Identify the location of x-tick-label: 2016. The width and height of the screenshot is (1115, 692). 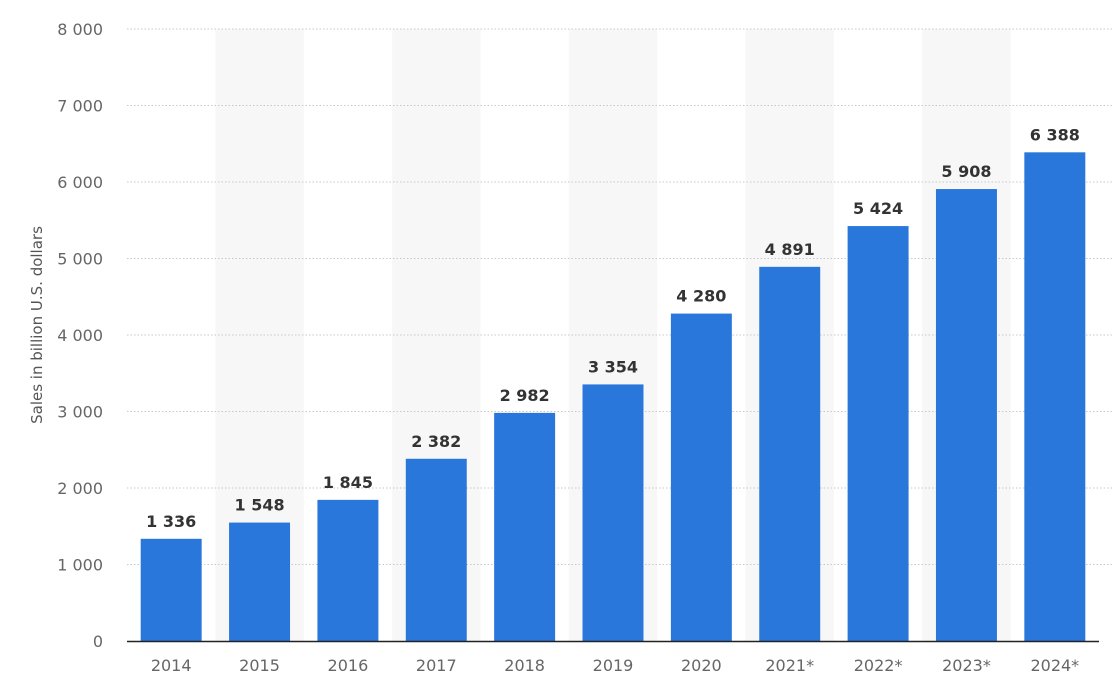
(348, 665).